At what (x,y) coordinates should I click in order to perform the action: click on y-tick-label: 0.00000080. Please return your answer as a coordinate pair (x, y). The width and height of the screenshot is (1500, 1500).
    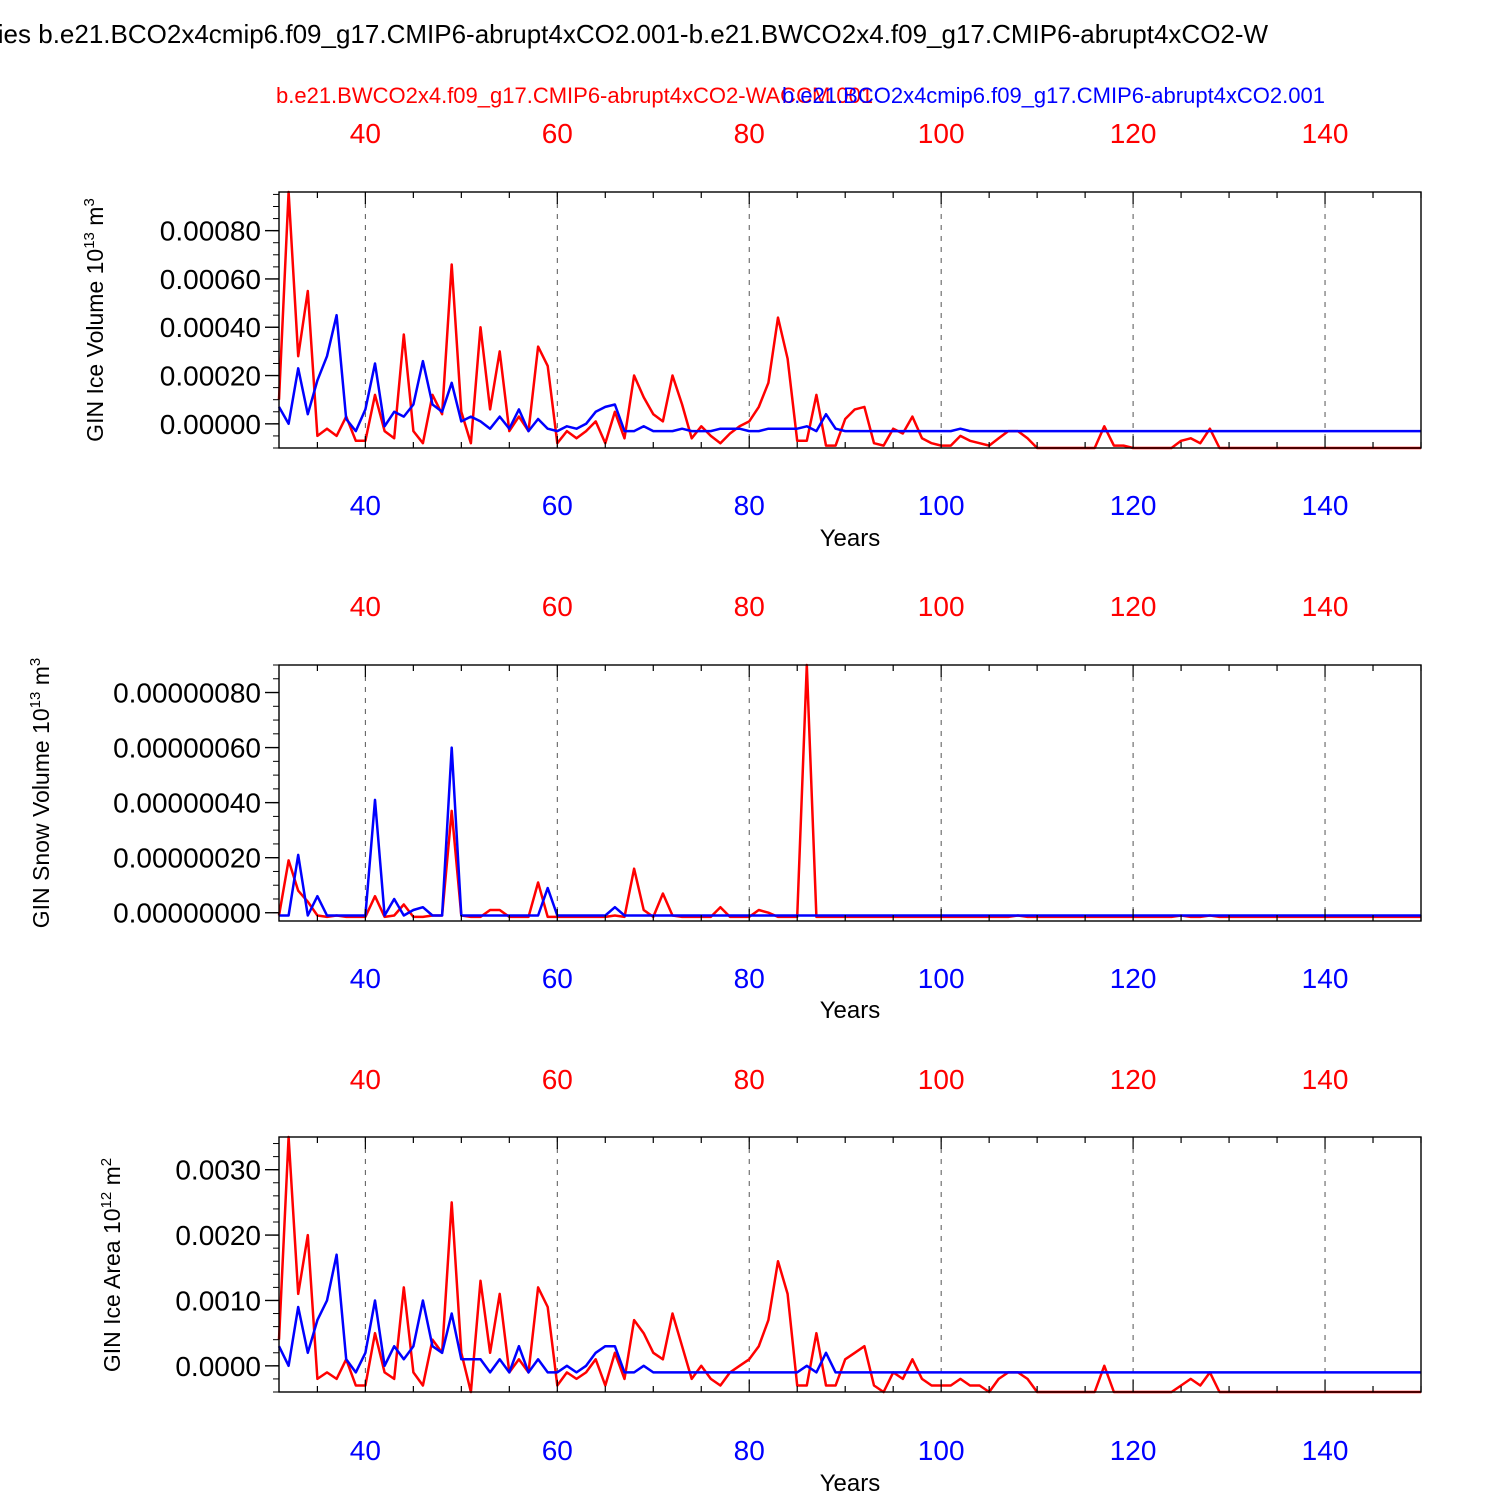
    Looking at the image, I should click on (187, 693).